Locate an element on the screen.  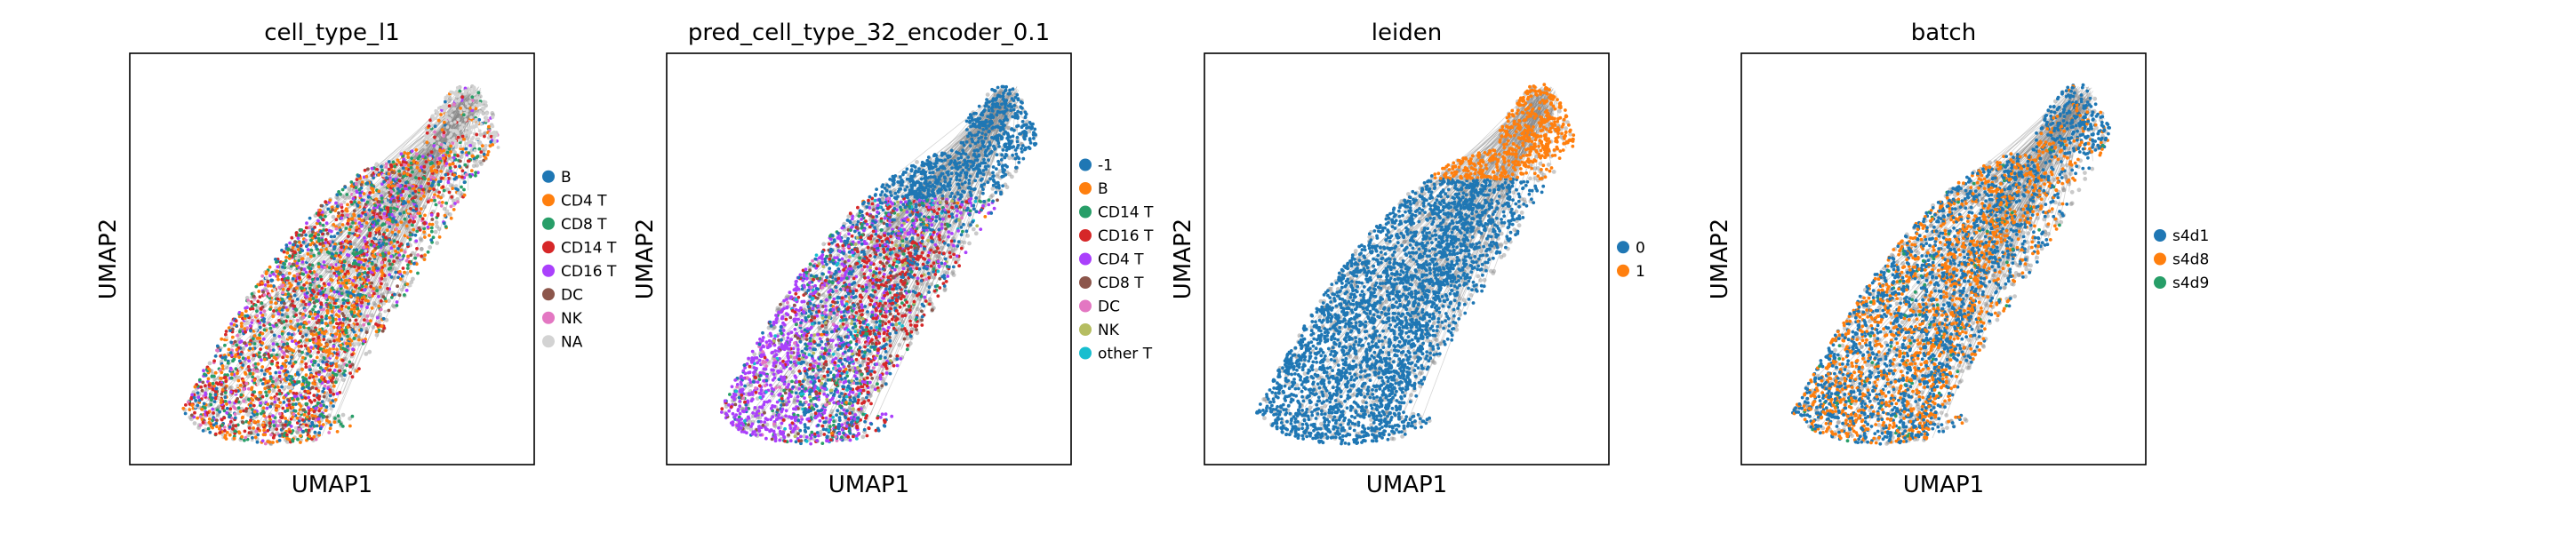
legend-label: NK is located at coordinates (572, 319).